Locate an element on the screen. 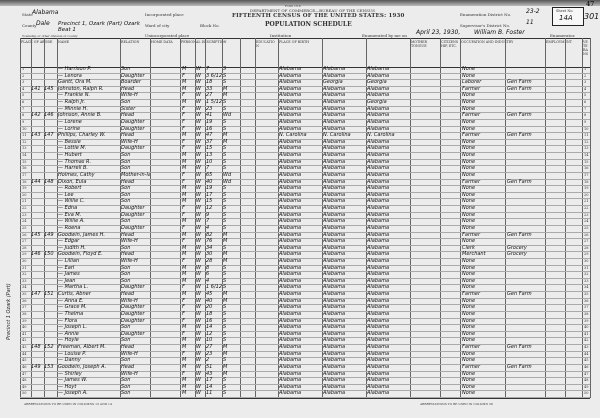  footer-right-note: ABBREVIATIONS TO BE USED IN COLUMN 26 is located at coordinates (456, 404).